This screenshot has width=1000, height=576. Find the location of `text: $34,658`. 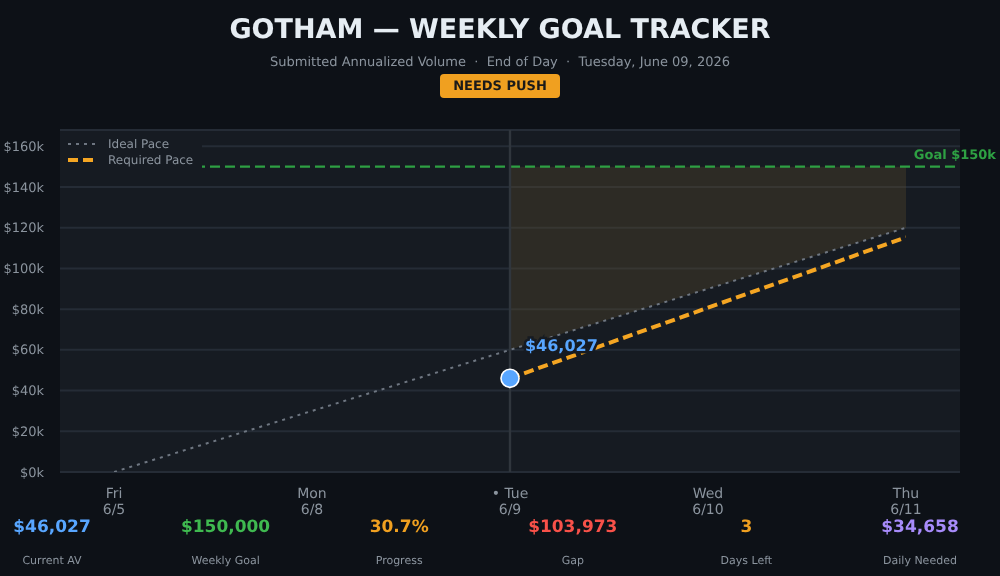

text: $34,658 is located at coordinates (920, 528).